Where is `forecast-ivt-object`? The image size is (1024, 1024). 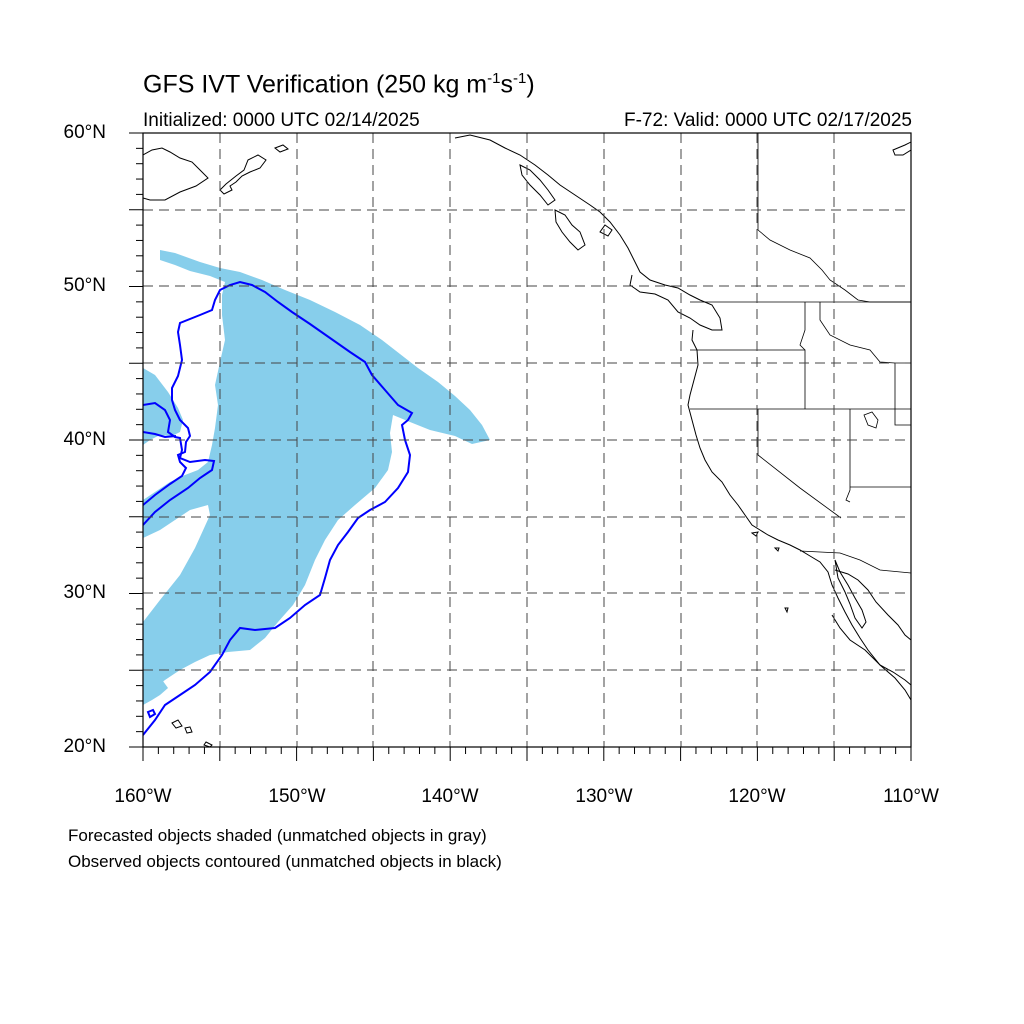
forecast-ivt-object is located at coordinates (316, 474).